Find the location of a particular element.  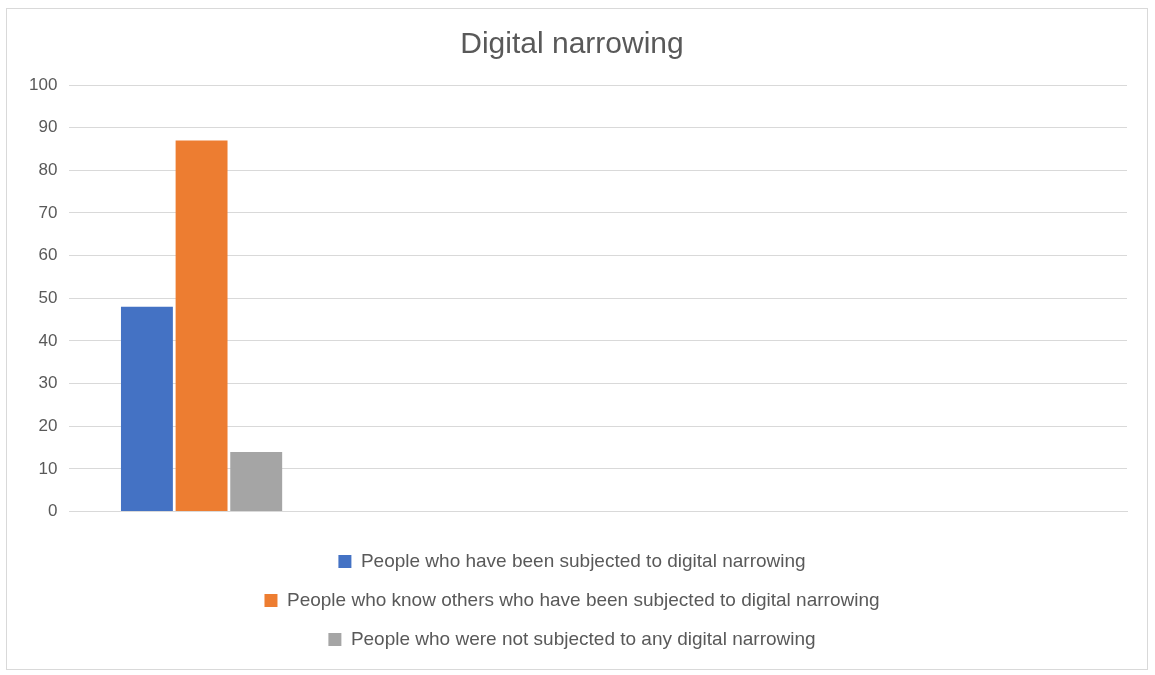

y-tick-label: 60 is located at coordinates (48, 255).